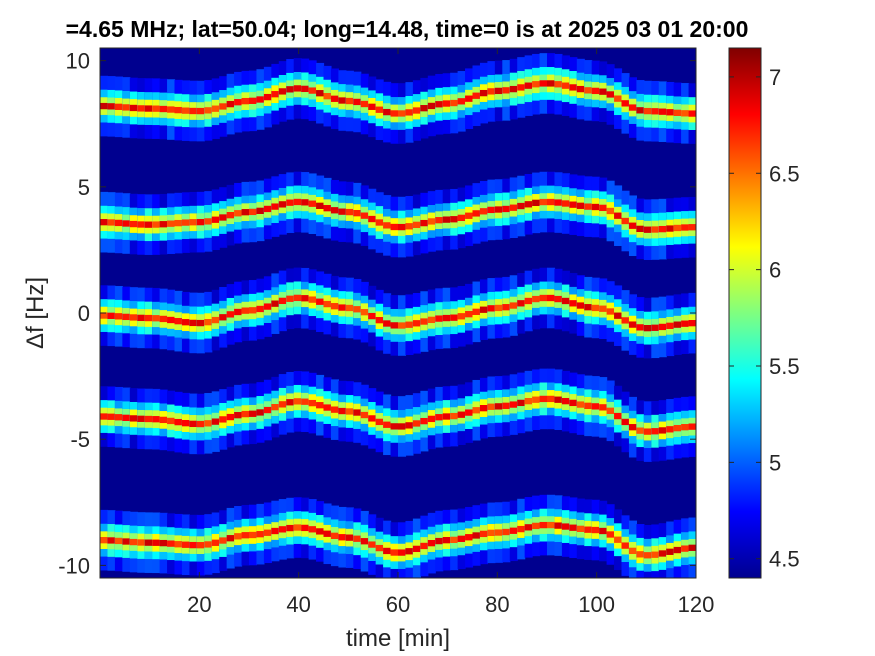  Describe the element at coordinates (84, 187) in the screenshot. I see `y-tick-label: 5` at that location.